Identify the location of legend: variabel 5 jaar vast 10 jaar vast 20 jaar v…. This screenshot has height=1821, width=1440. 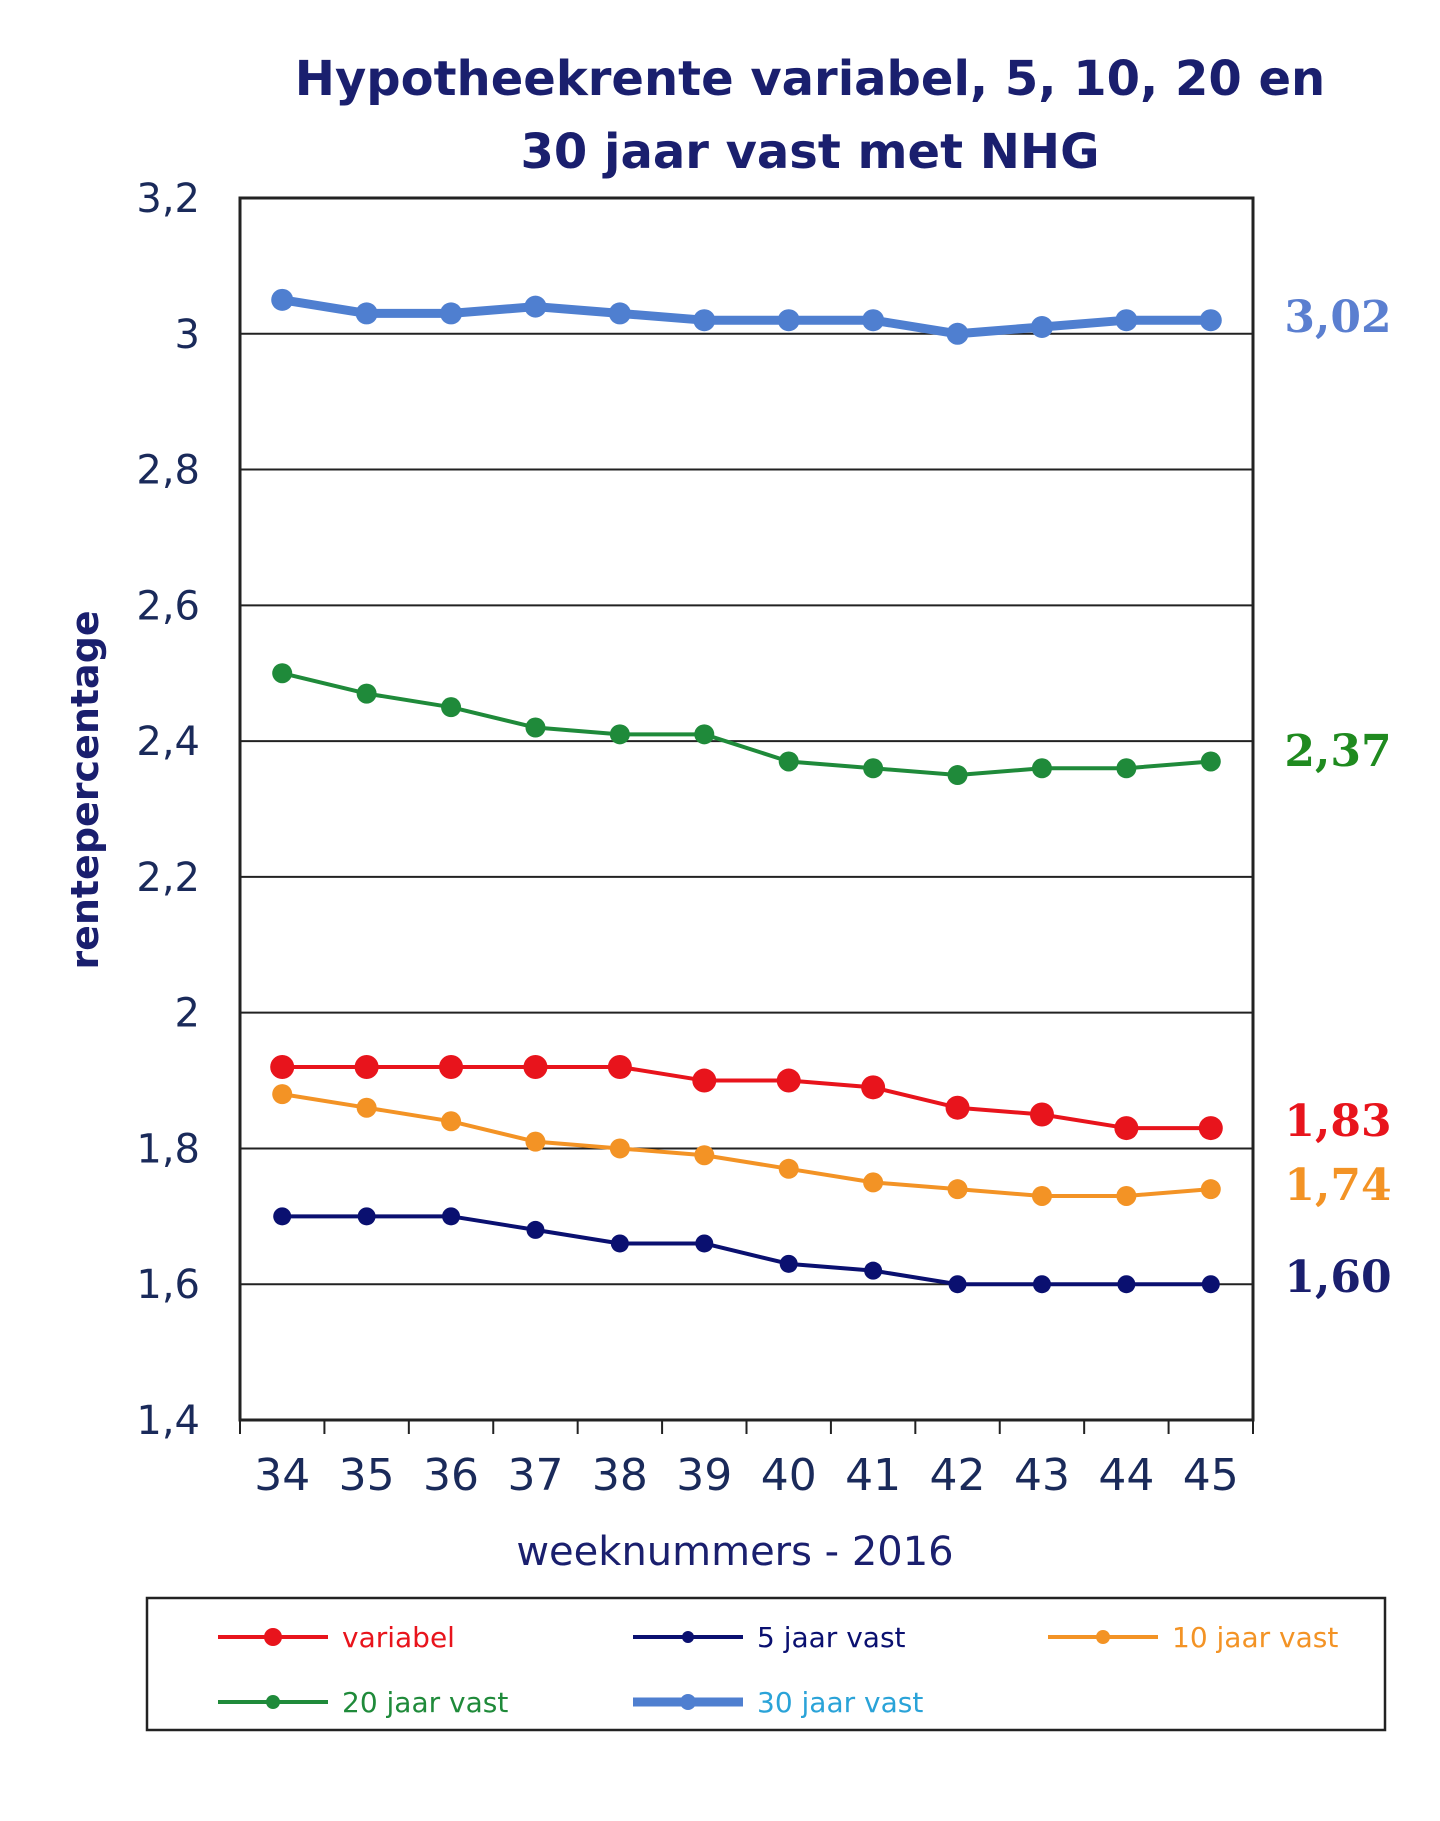
(778, 1670).